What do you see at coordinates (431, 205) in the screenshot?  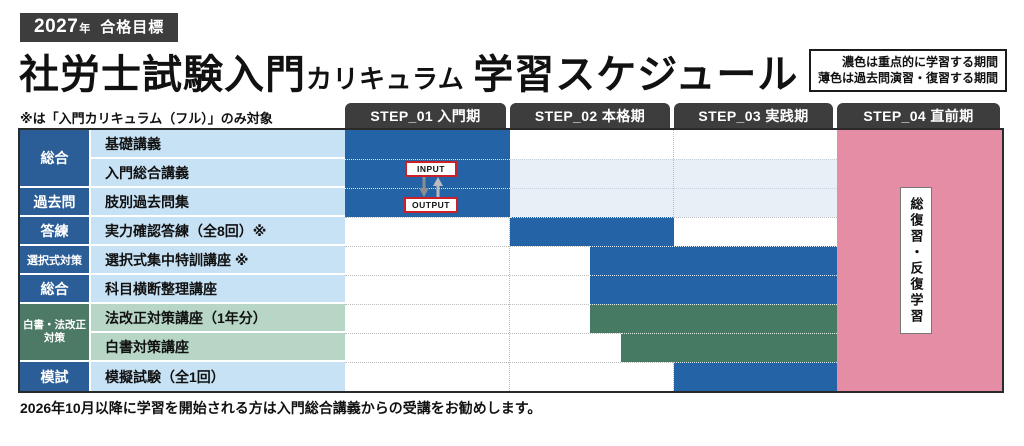 I see `output-box: OUTPUT` at bounding box center [431, 205].